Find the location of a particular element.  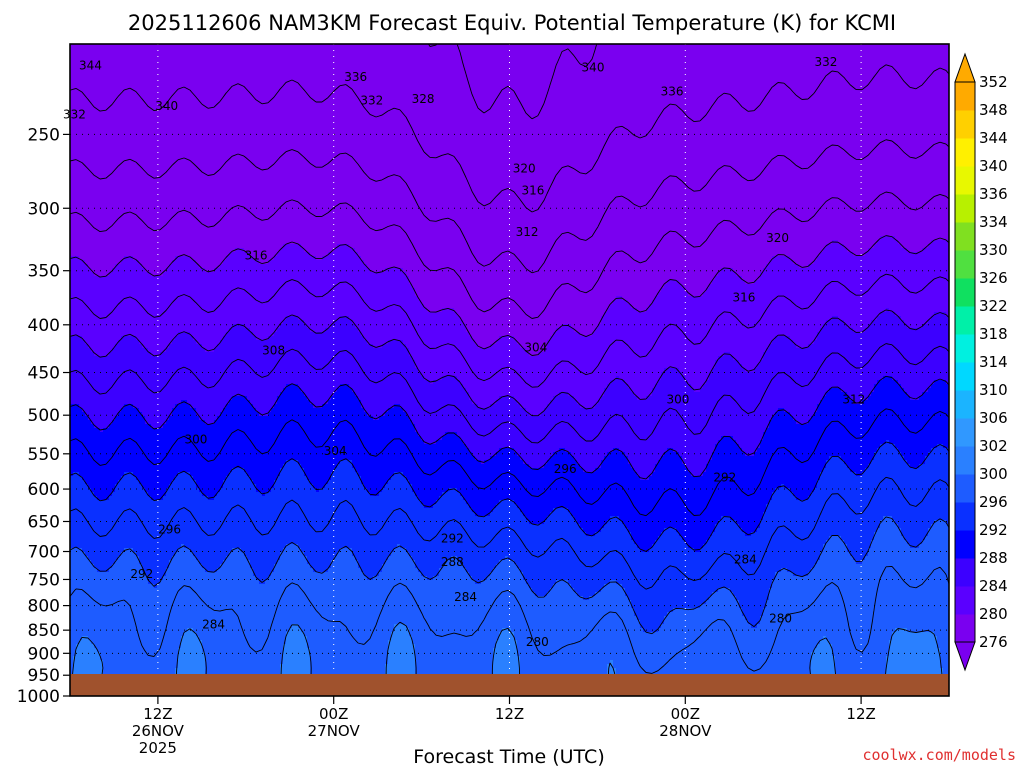

y-tick-label: 750 is located at coordinates (44, 580).